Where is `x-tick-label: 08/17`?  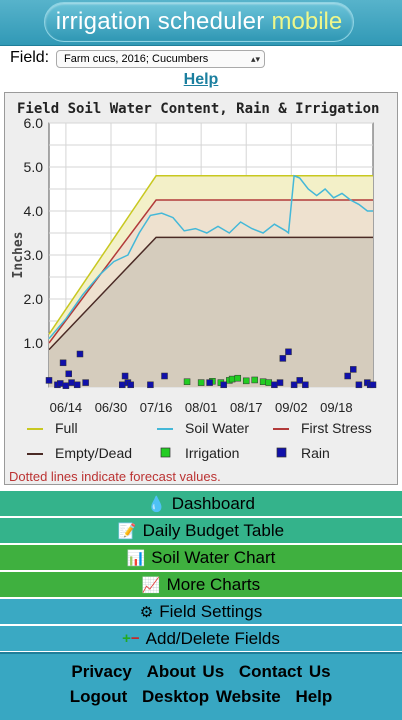 x-tick-label: 08/17 is located at coordinates (246, 407).